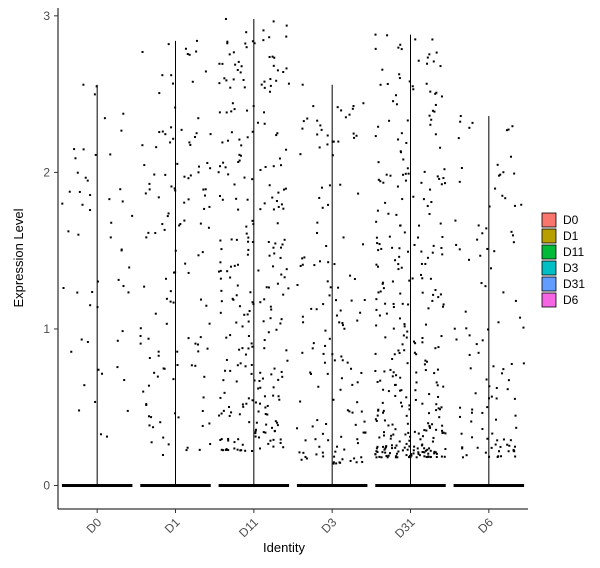 This screenshot has height=568, width=600. Describe the element at coordinates (574, 284) in the screenshot. I see `legend-label-d31: D31` at that location.